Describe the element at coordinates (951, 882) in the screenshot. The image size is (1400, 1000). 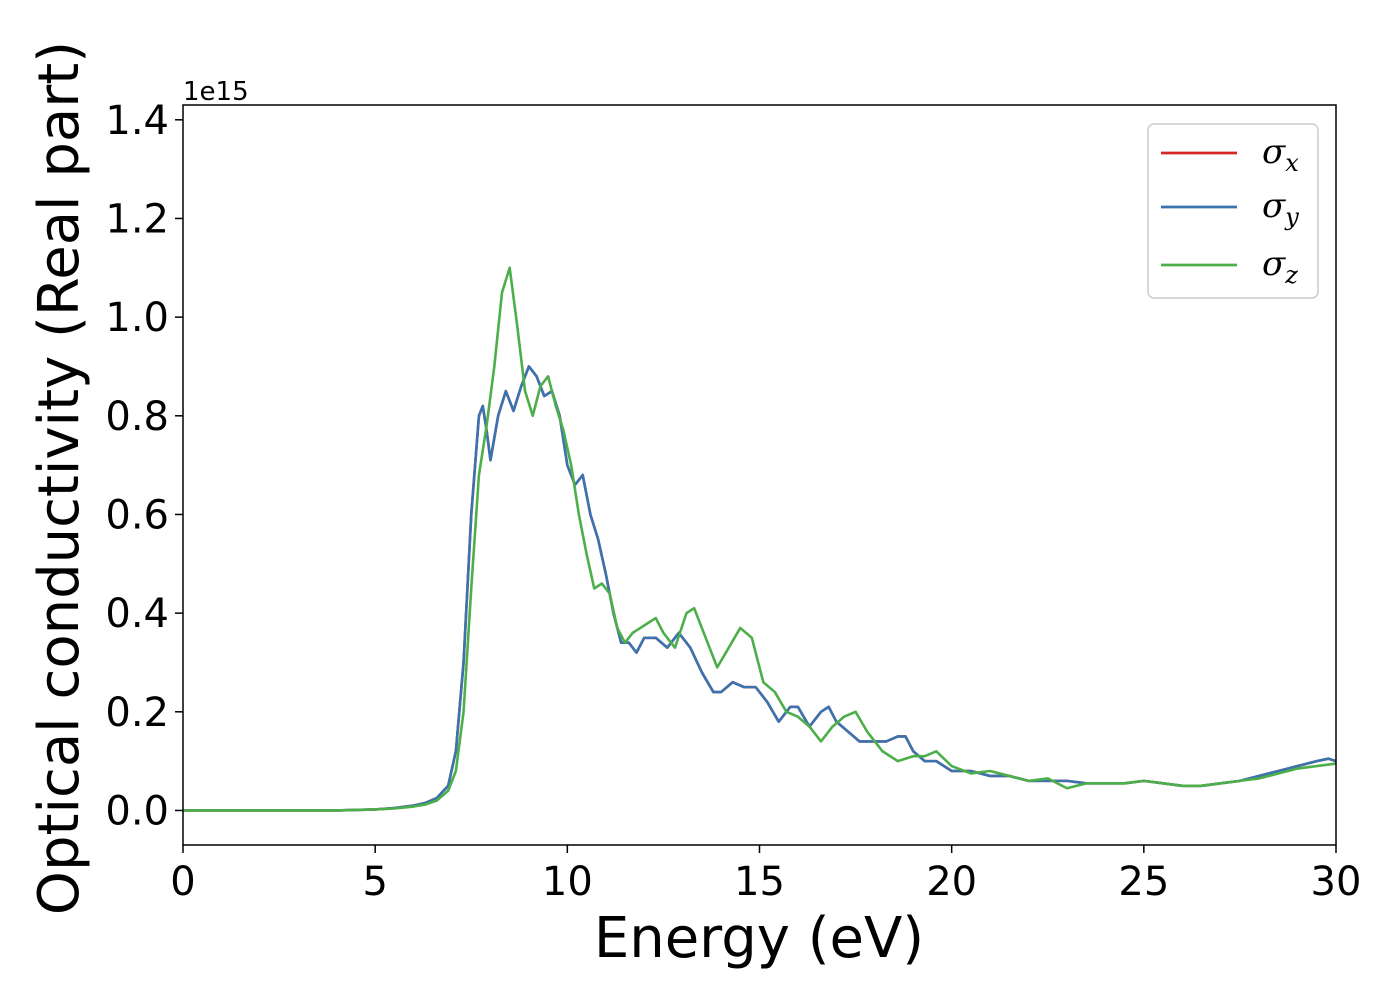
I see `x-tick-label: 20` at that location.